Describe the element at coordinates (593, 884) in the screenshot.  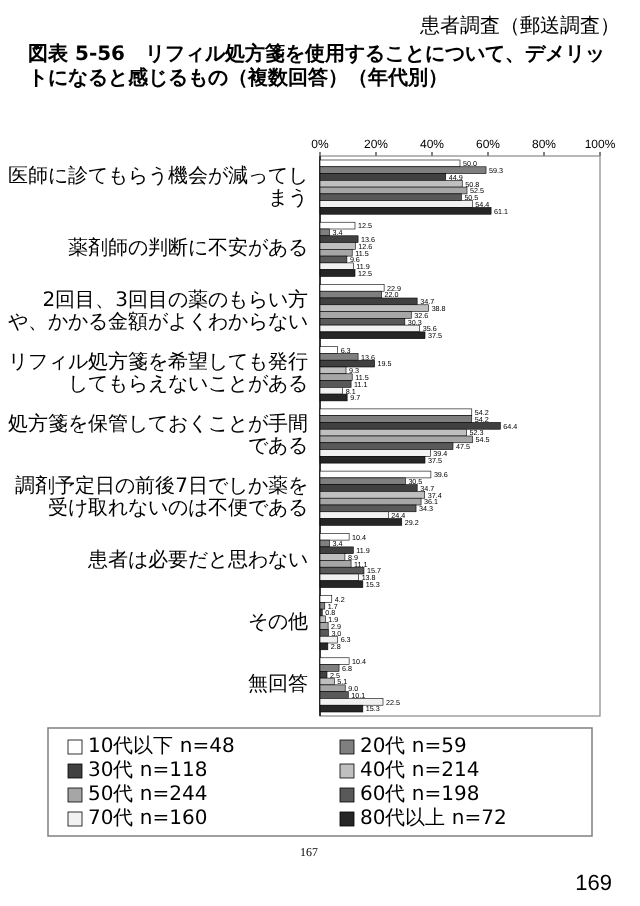
I see `annotation: 169` at that location.